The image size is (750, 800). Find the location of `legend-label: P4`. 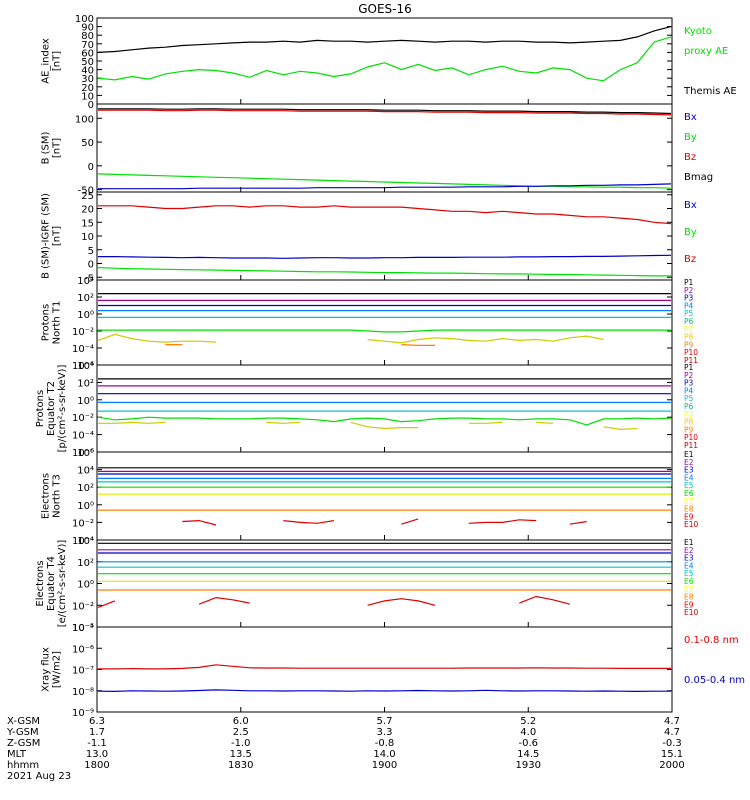

legend-label: P4 is located at coordinates (689, 305).